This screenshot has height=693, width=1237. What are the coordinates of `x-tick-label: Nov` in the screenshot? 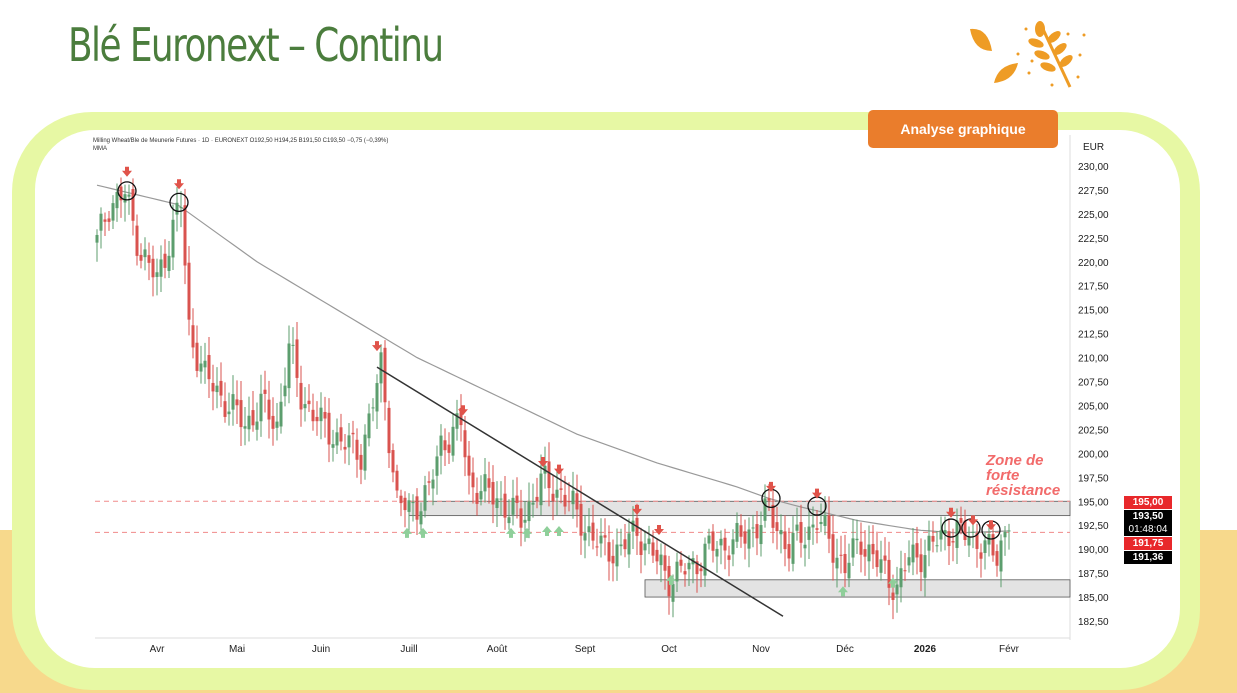 It's located at (761, 649).